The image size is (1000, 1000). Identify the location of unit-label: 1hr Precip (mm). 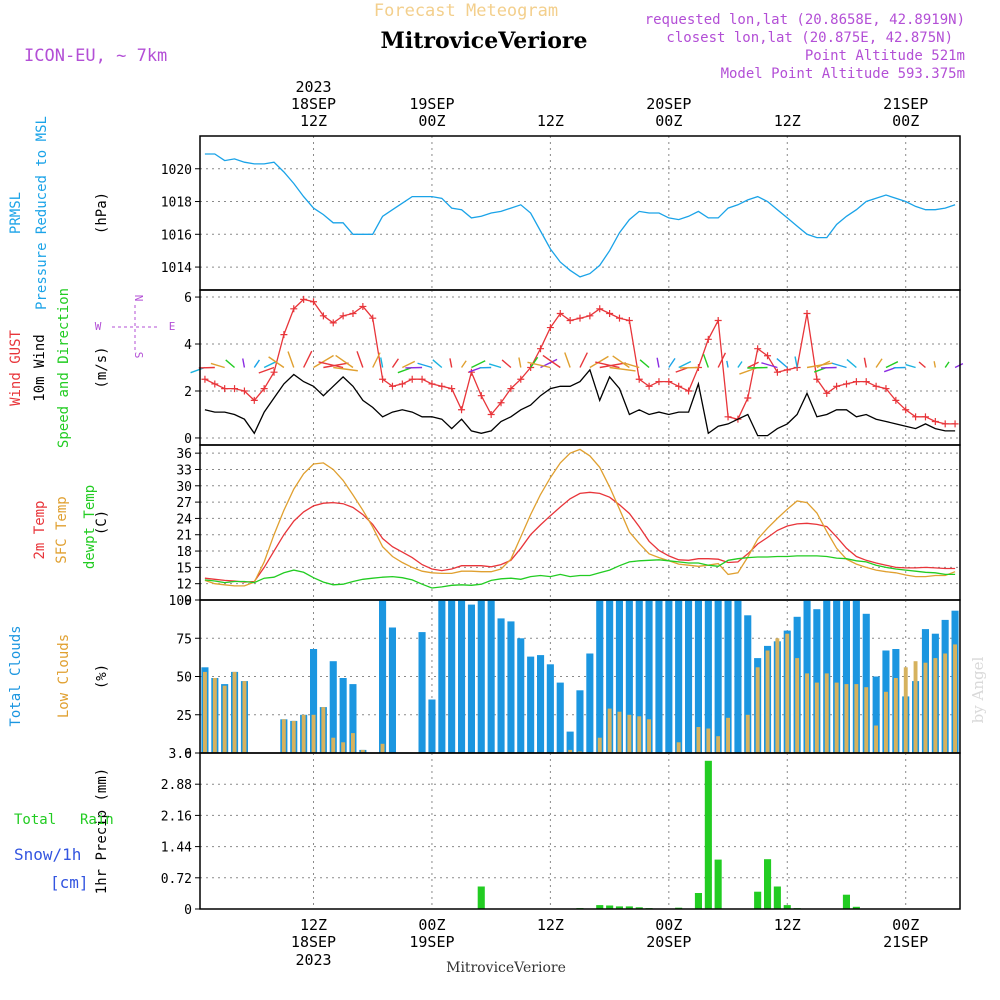
(102, 831).